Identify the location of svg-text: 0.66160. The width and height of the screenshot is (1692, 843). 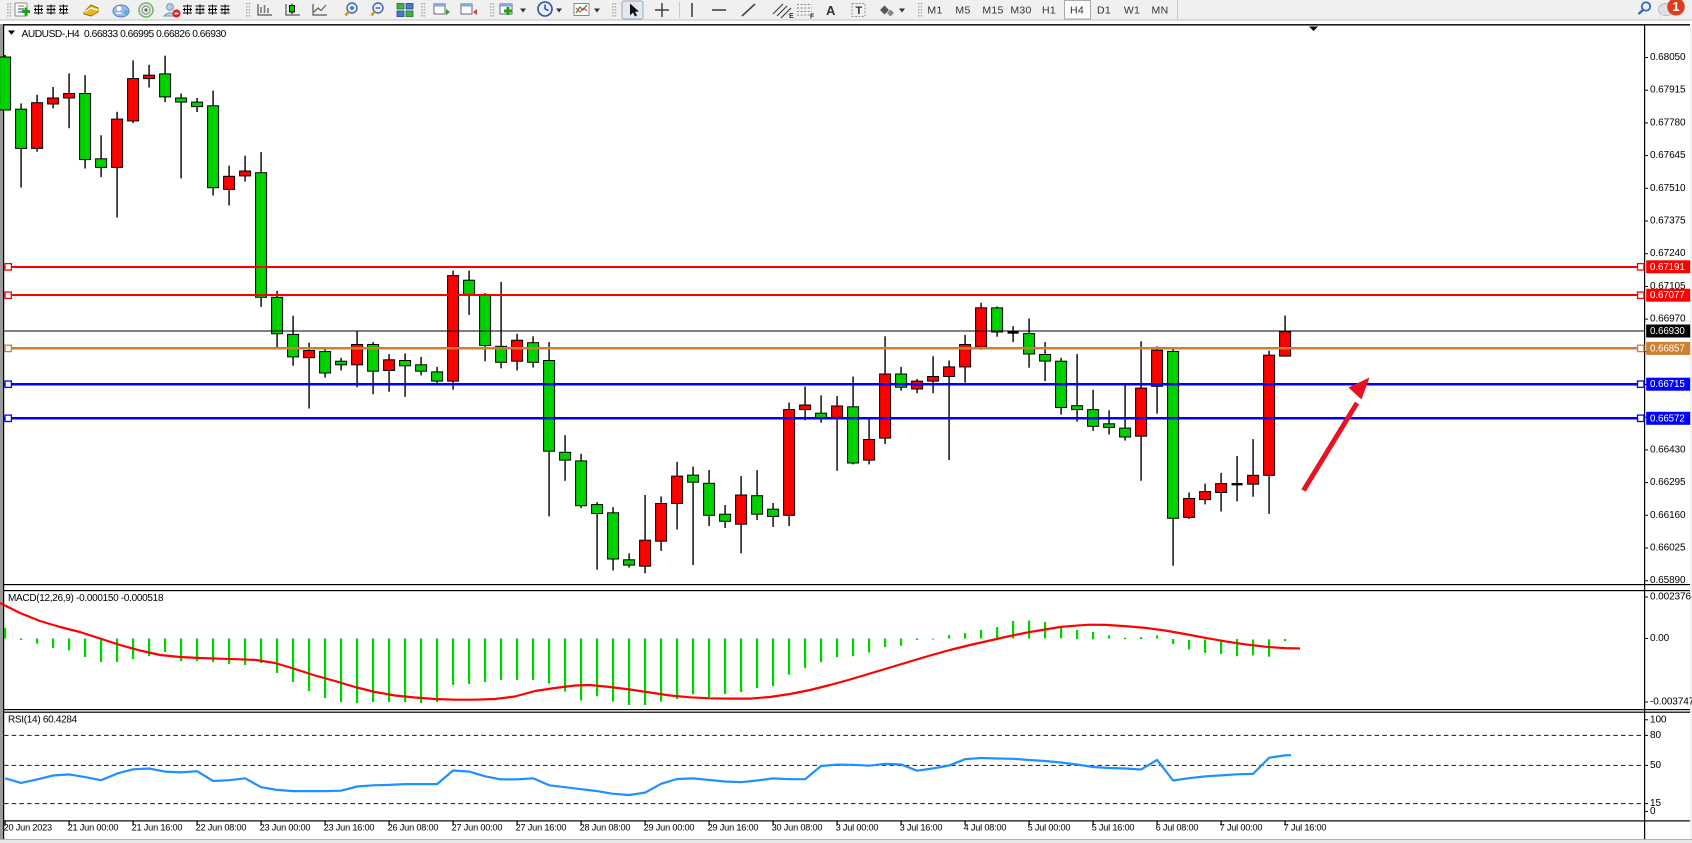
(1668, 515).